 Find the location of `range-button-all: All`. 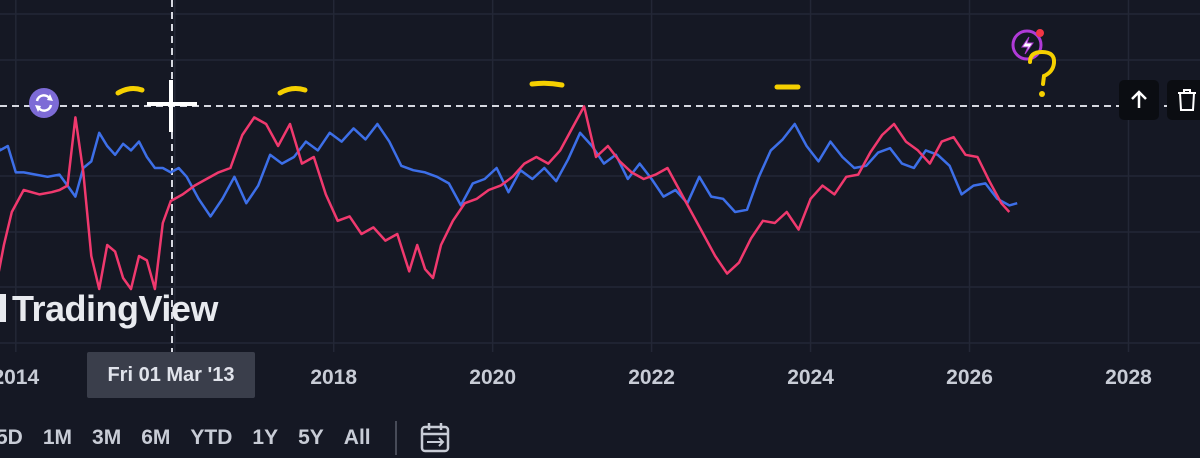

range-button-all: All is located at coordinates (357, 437).